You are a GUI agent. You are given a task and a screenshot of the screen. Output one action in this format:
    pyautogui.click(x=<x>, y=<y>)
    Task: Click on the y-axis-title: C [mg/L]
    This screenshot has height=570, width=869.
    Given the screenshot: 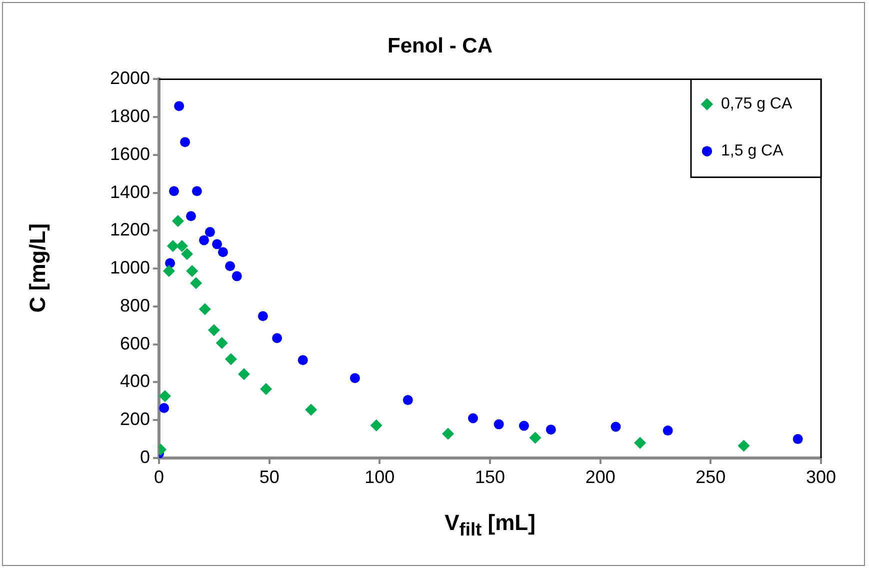 What is the action you would take?
    pyautogui.click(x=38, y=268)
    